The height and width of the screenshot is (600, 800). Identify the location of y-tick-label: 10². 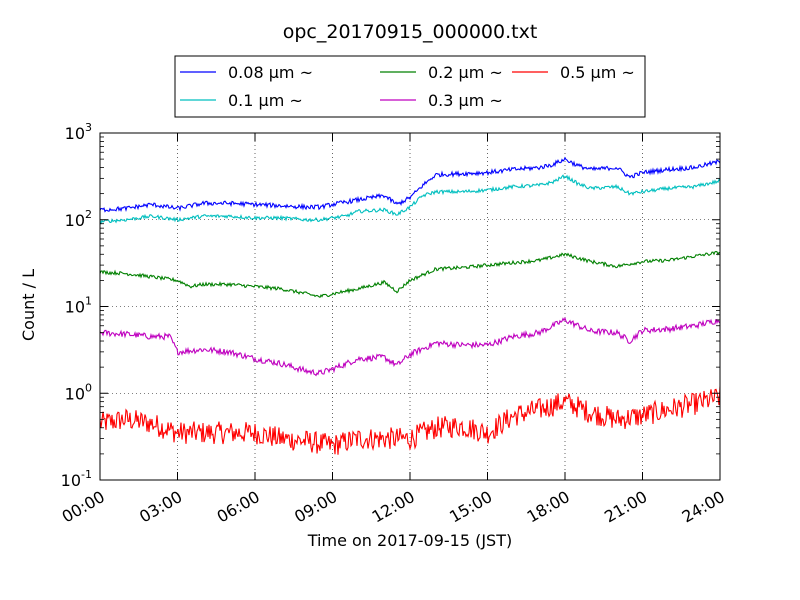
(78, 219).